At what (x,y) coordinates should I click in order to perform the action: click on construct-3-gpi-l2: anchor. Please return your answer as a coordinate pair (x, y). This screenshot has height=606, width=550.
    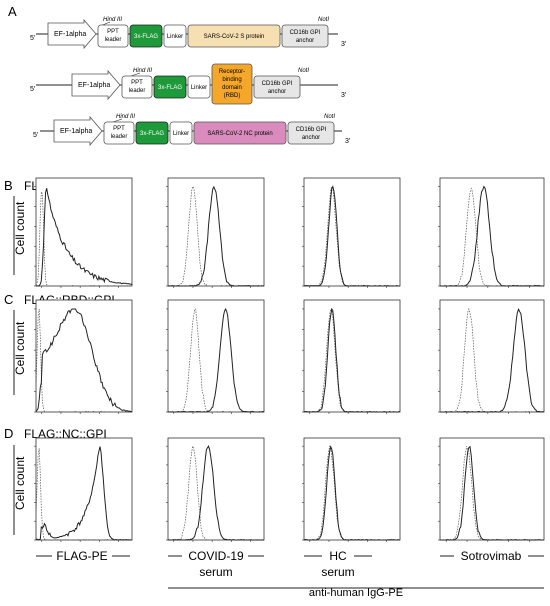
    Looking at the image, I should click on (311, 138).